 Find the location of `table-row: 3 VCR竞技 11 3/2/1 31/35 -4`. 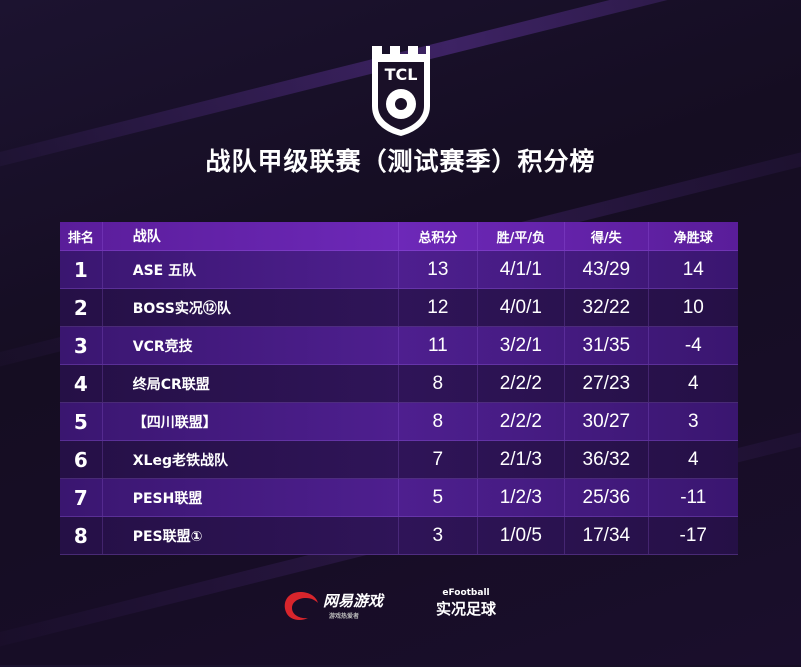

table-row: 3 VCR竞技 11 3/2/1 31/35 -4 is located at coordinates (399, 346).